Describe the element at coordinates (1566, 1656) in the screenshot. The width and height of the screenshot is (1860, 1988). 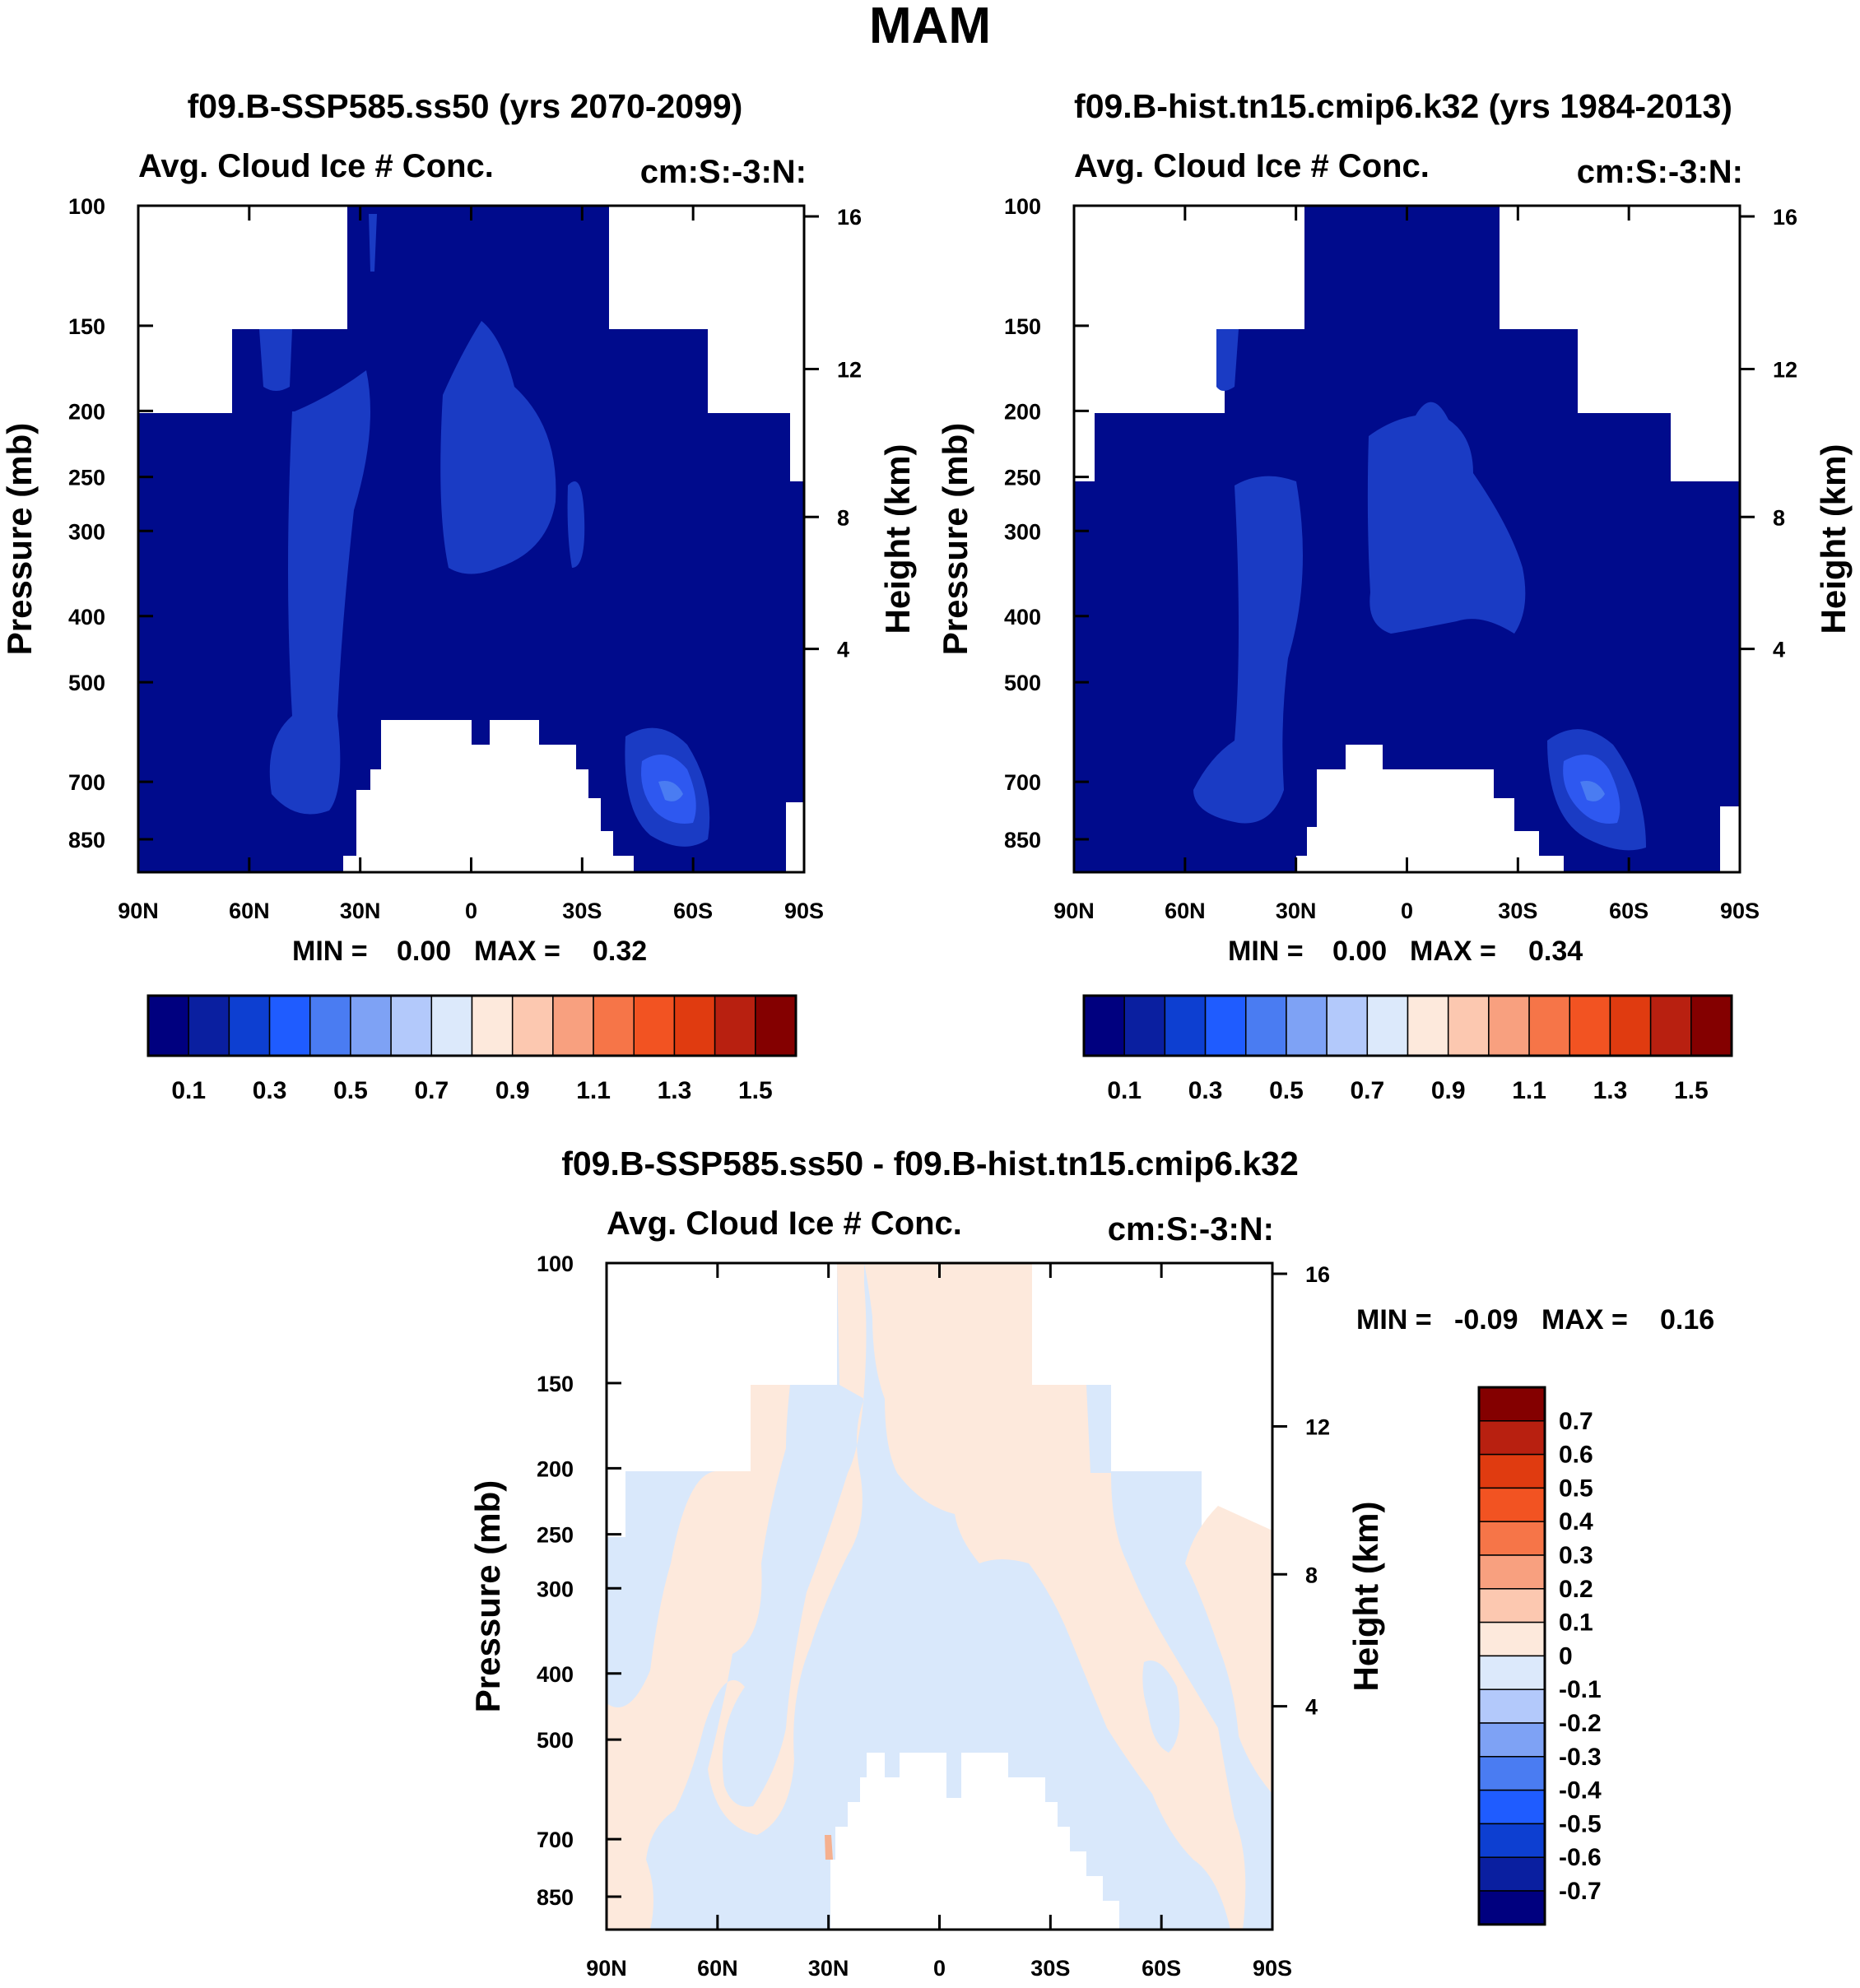
I see `colorbar-label: 0` at that location.